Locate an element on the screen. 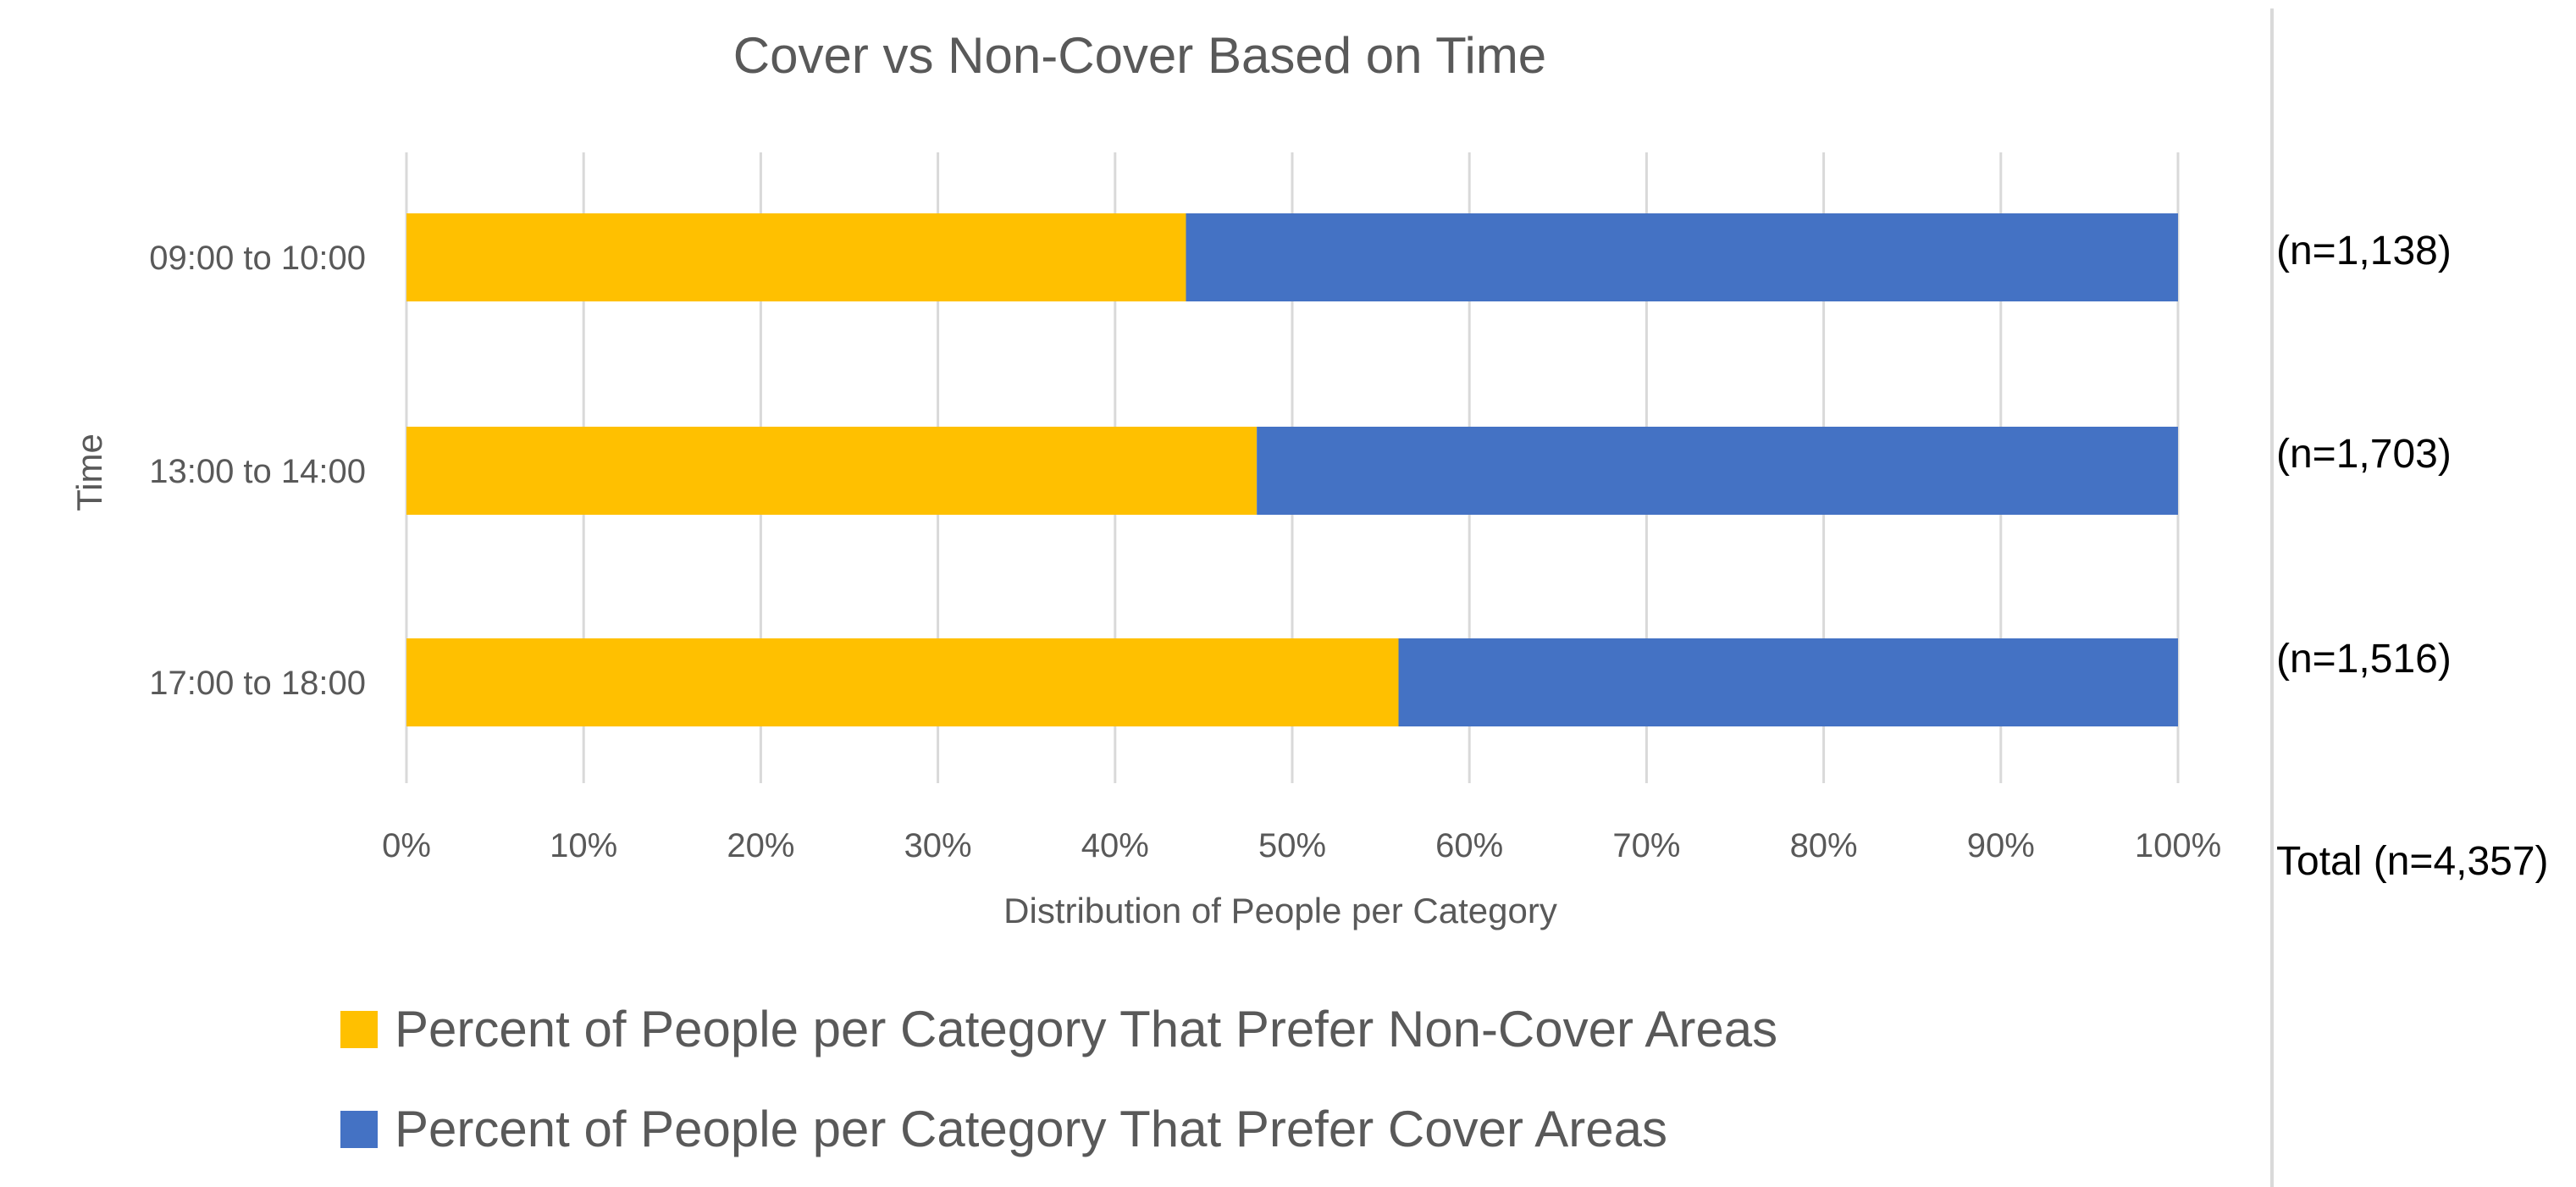  x-tick-label: 90% is located at coordinates (2001, 845).